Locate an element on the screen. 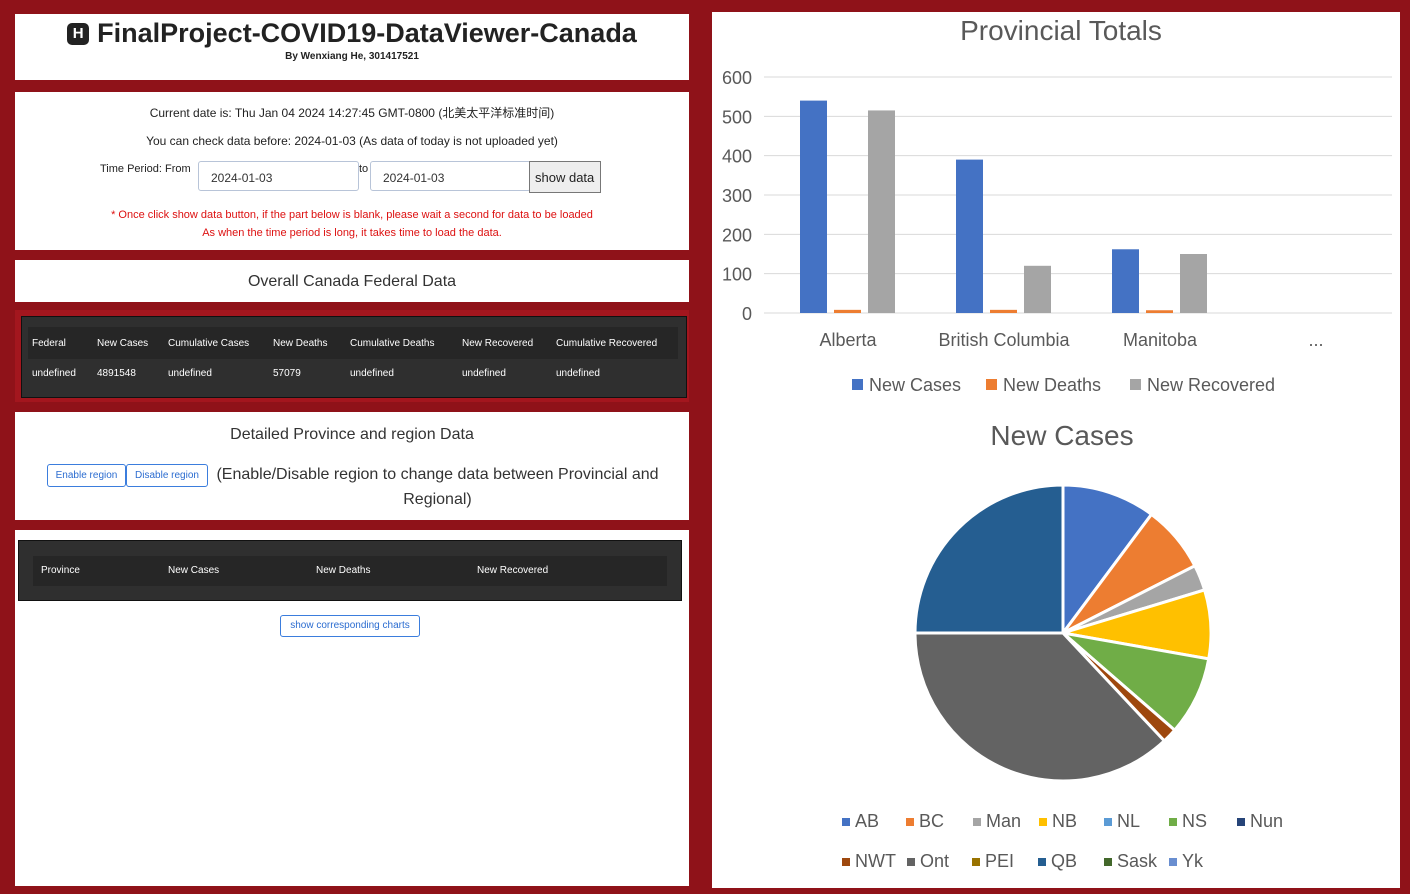  federal-col-2: Cumulative Cases is located at coordinates (209, 343).